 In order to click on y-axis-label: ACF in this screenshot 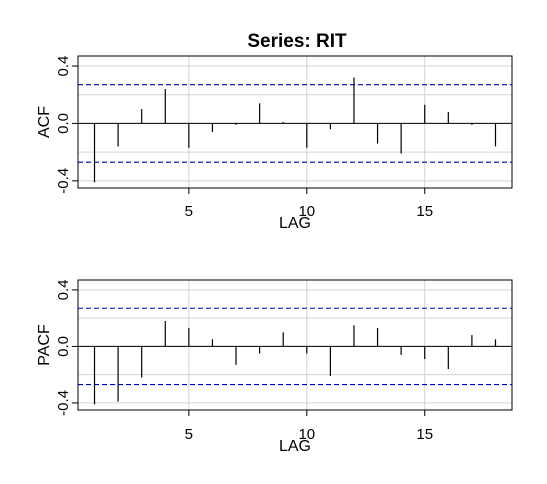, I will do `click(44, 122)`.